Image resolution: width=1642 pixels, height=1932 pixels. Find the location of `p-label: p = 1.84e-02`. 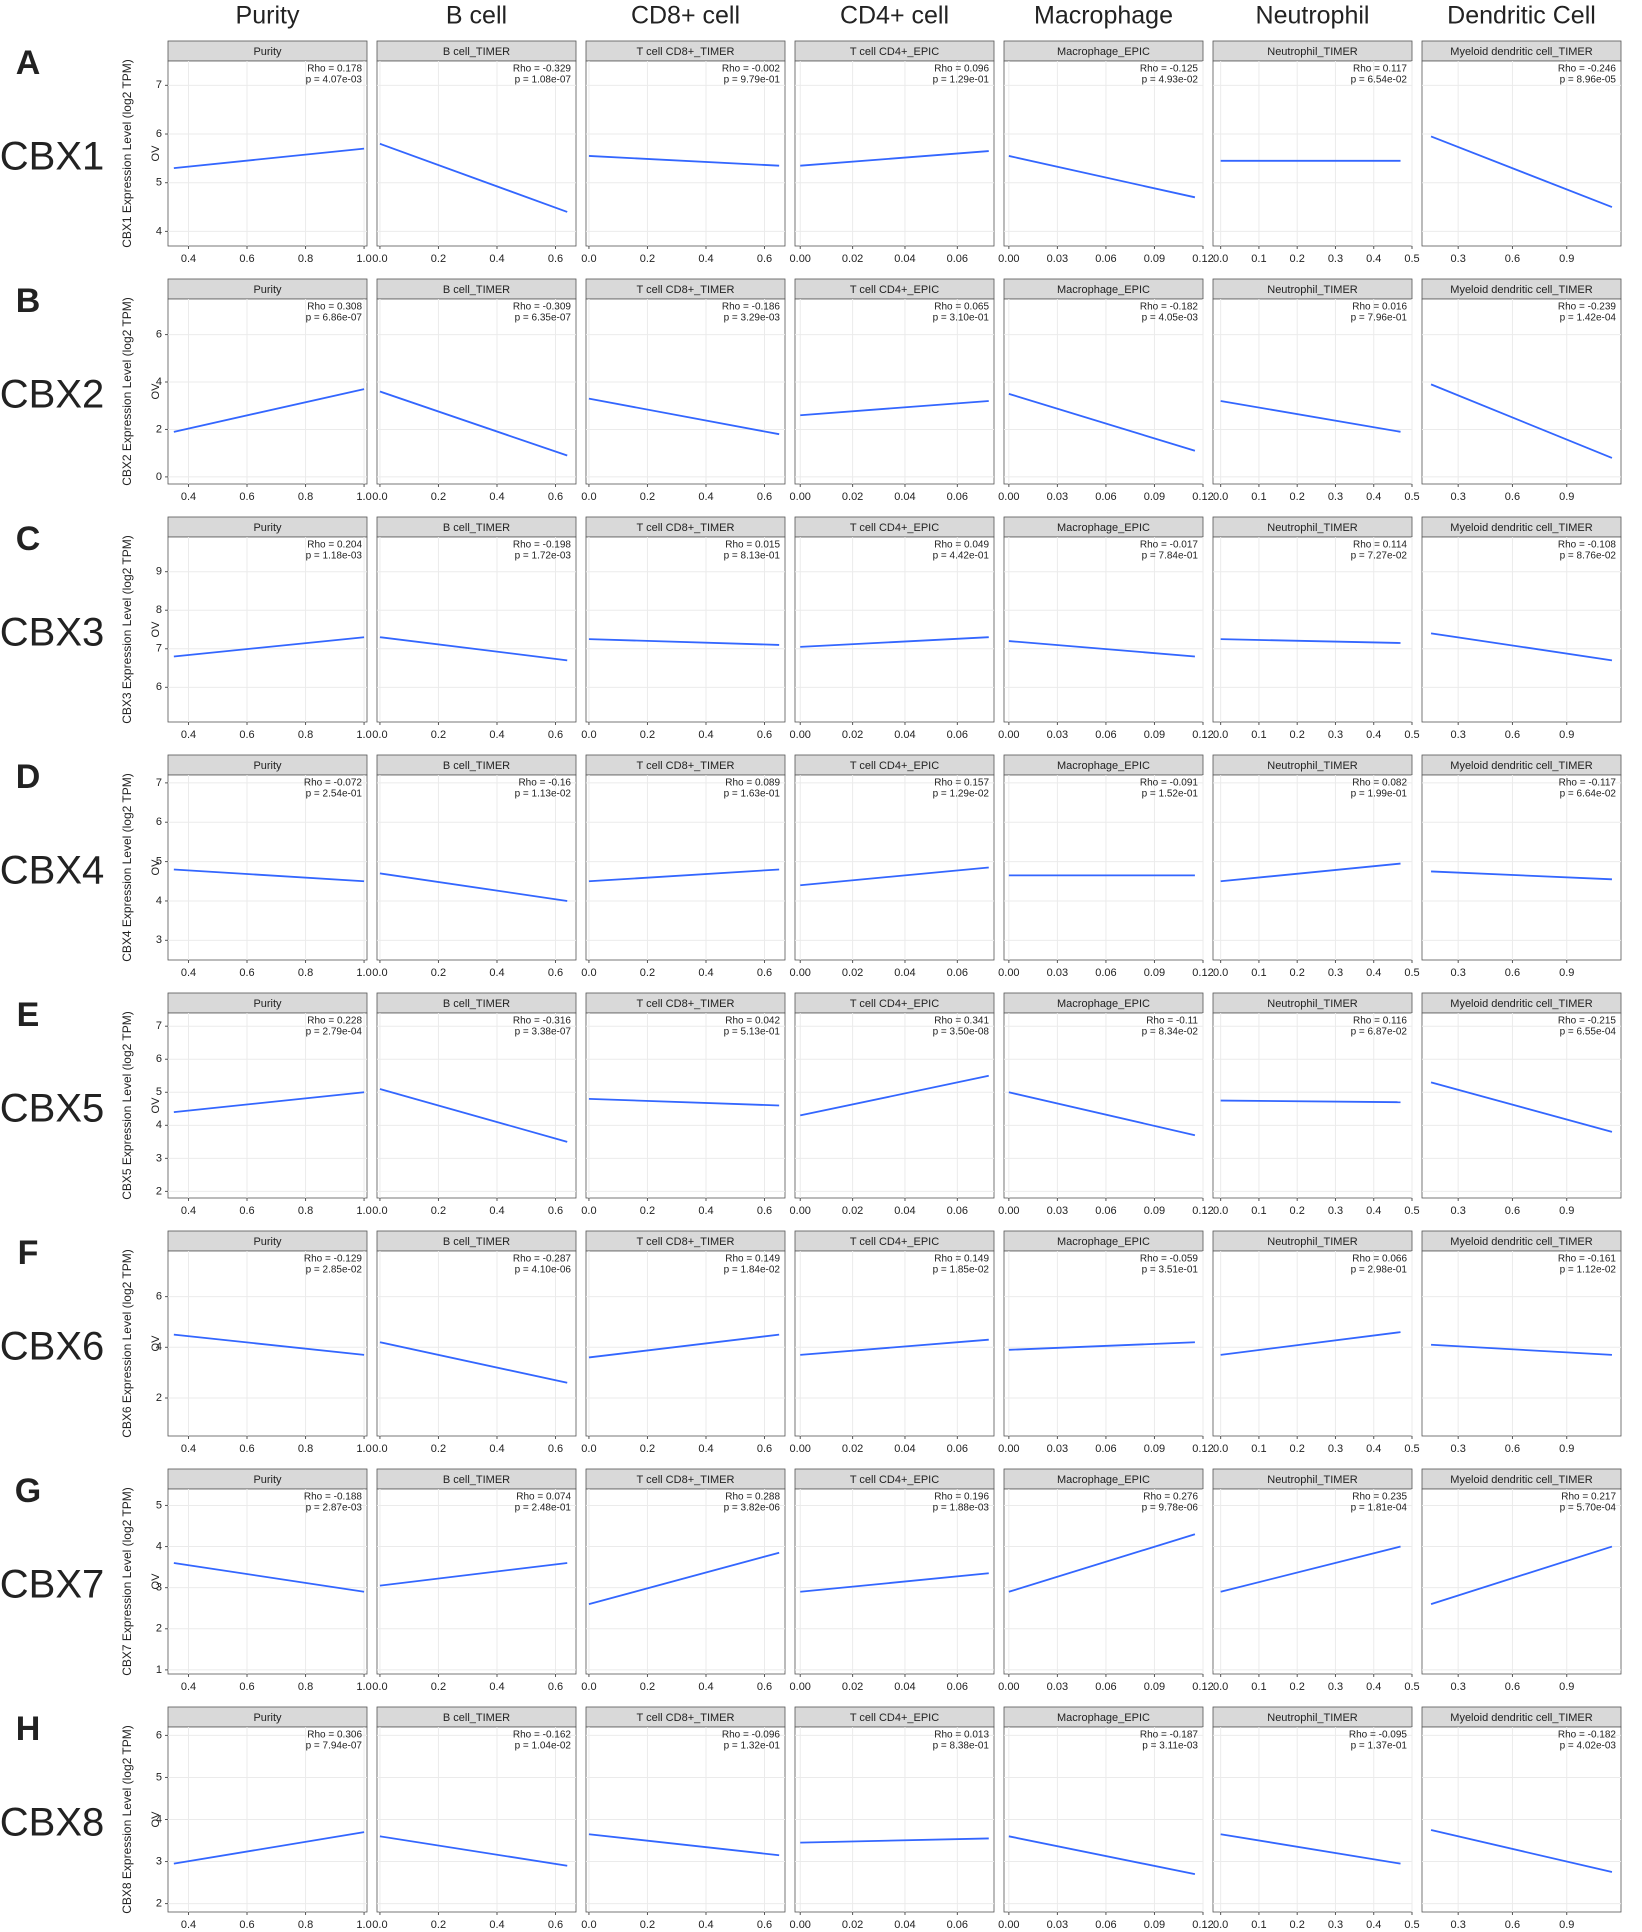

p-label: p = 1.84e-02 is located at coordinates (752, 1270).